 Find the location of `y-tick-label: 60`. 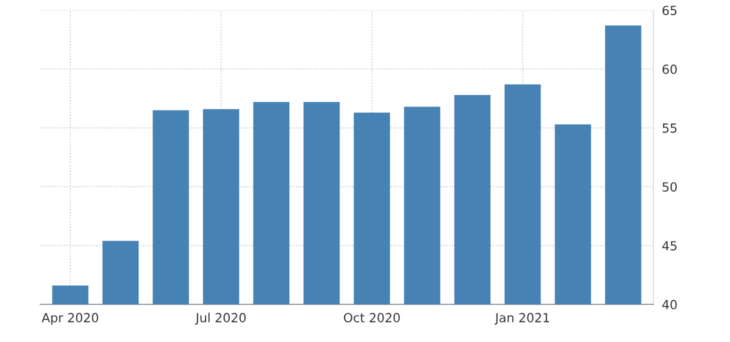

y-tick-label: 60 is located at coordinates (669, 69).